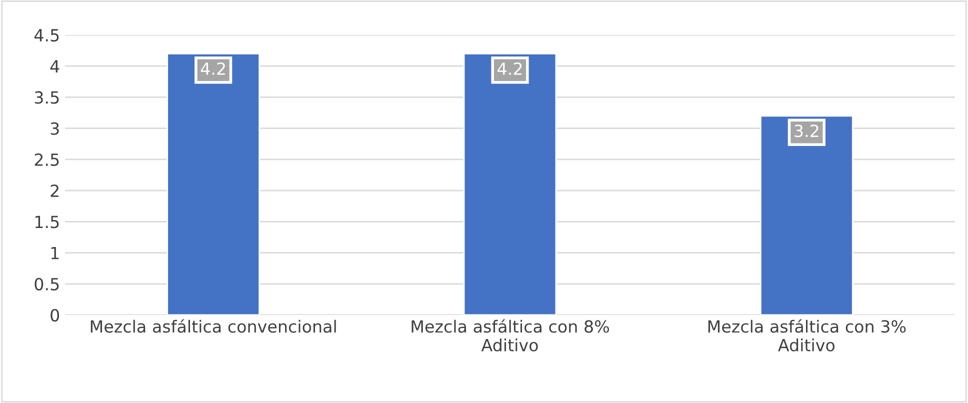 The width and height of the screenshot is (968, 403). What do you see at coordinates (54, 190) in the screenshot?
I see `y-tick-label: 2` at bounding box center [54, 190].